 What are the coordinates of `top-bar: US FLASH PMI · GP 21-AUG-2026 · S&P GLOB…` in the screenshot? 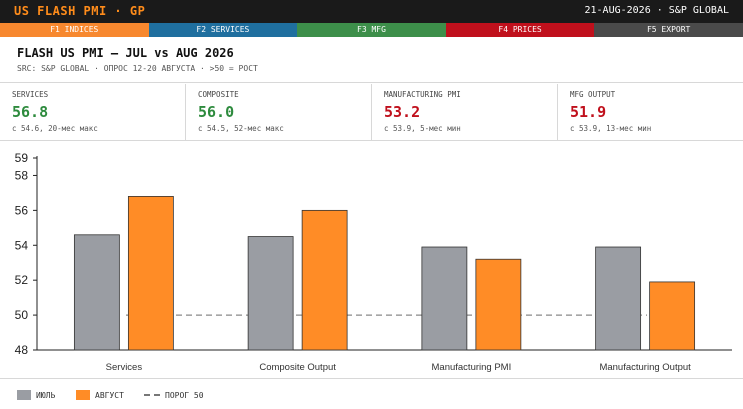 It's located at (371, 11).